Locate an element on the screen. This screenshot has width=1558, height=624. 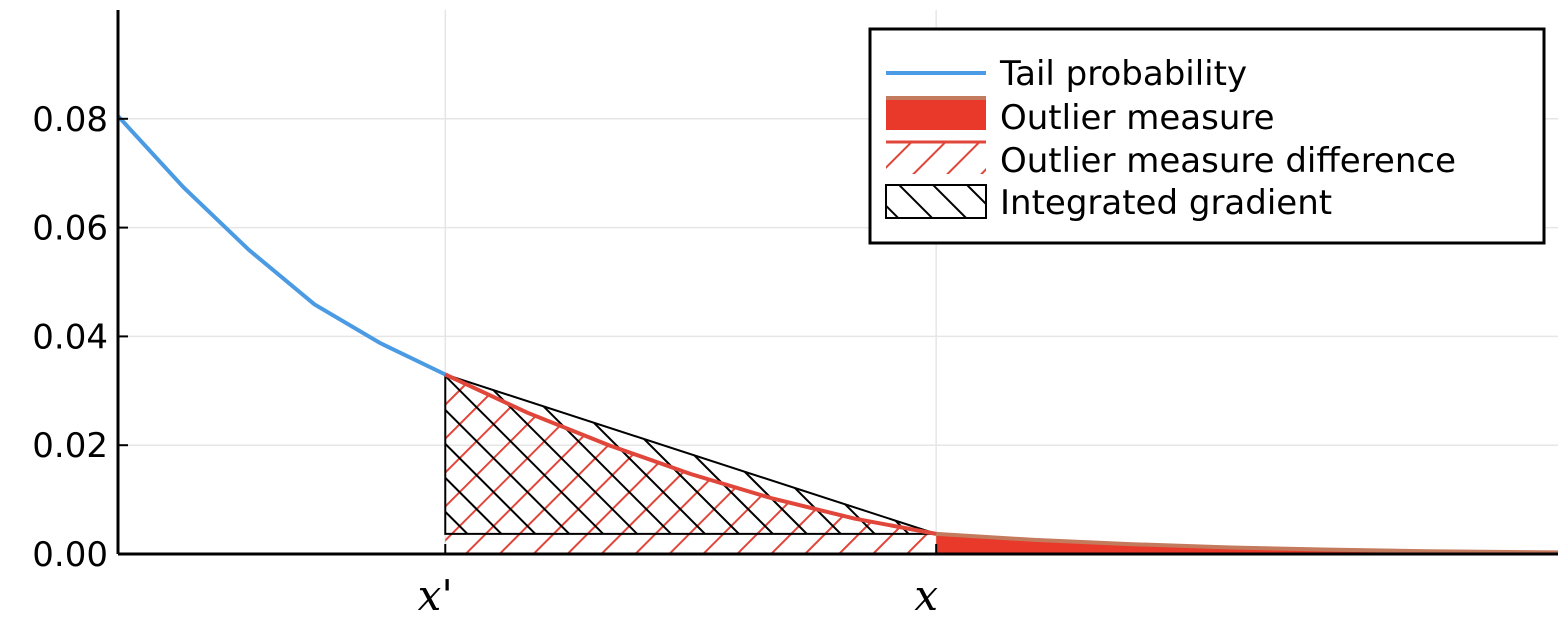
y-tick-label: 0.06 is located at coordinates (70, 229).